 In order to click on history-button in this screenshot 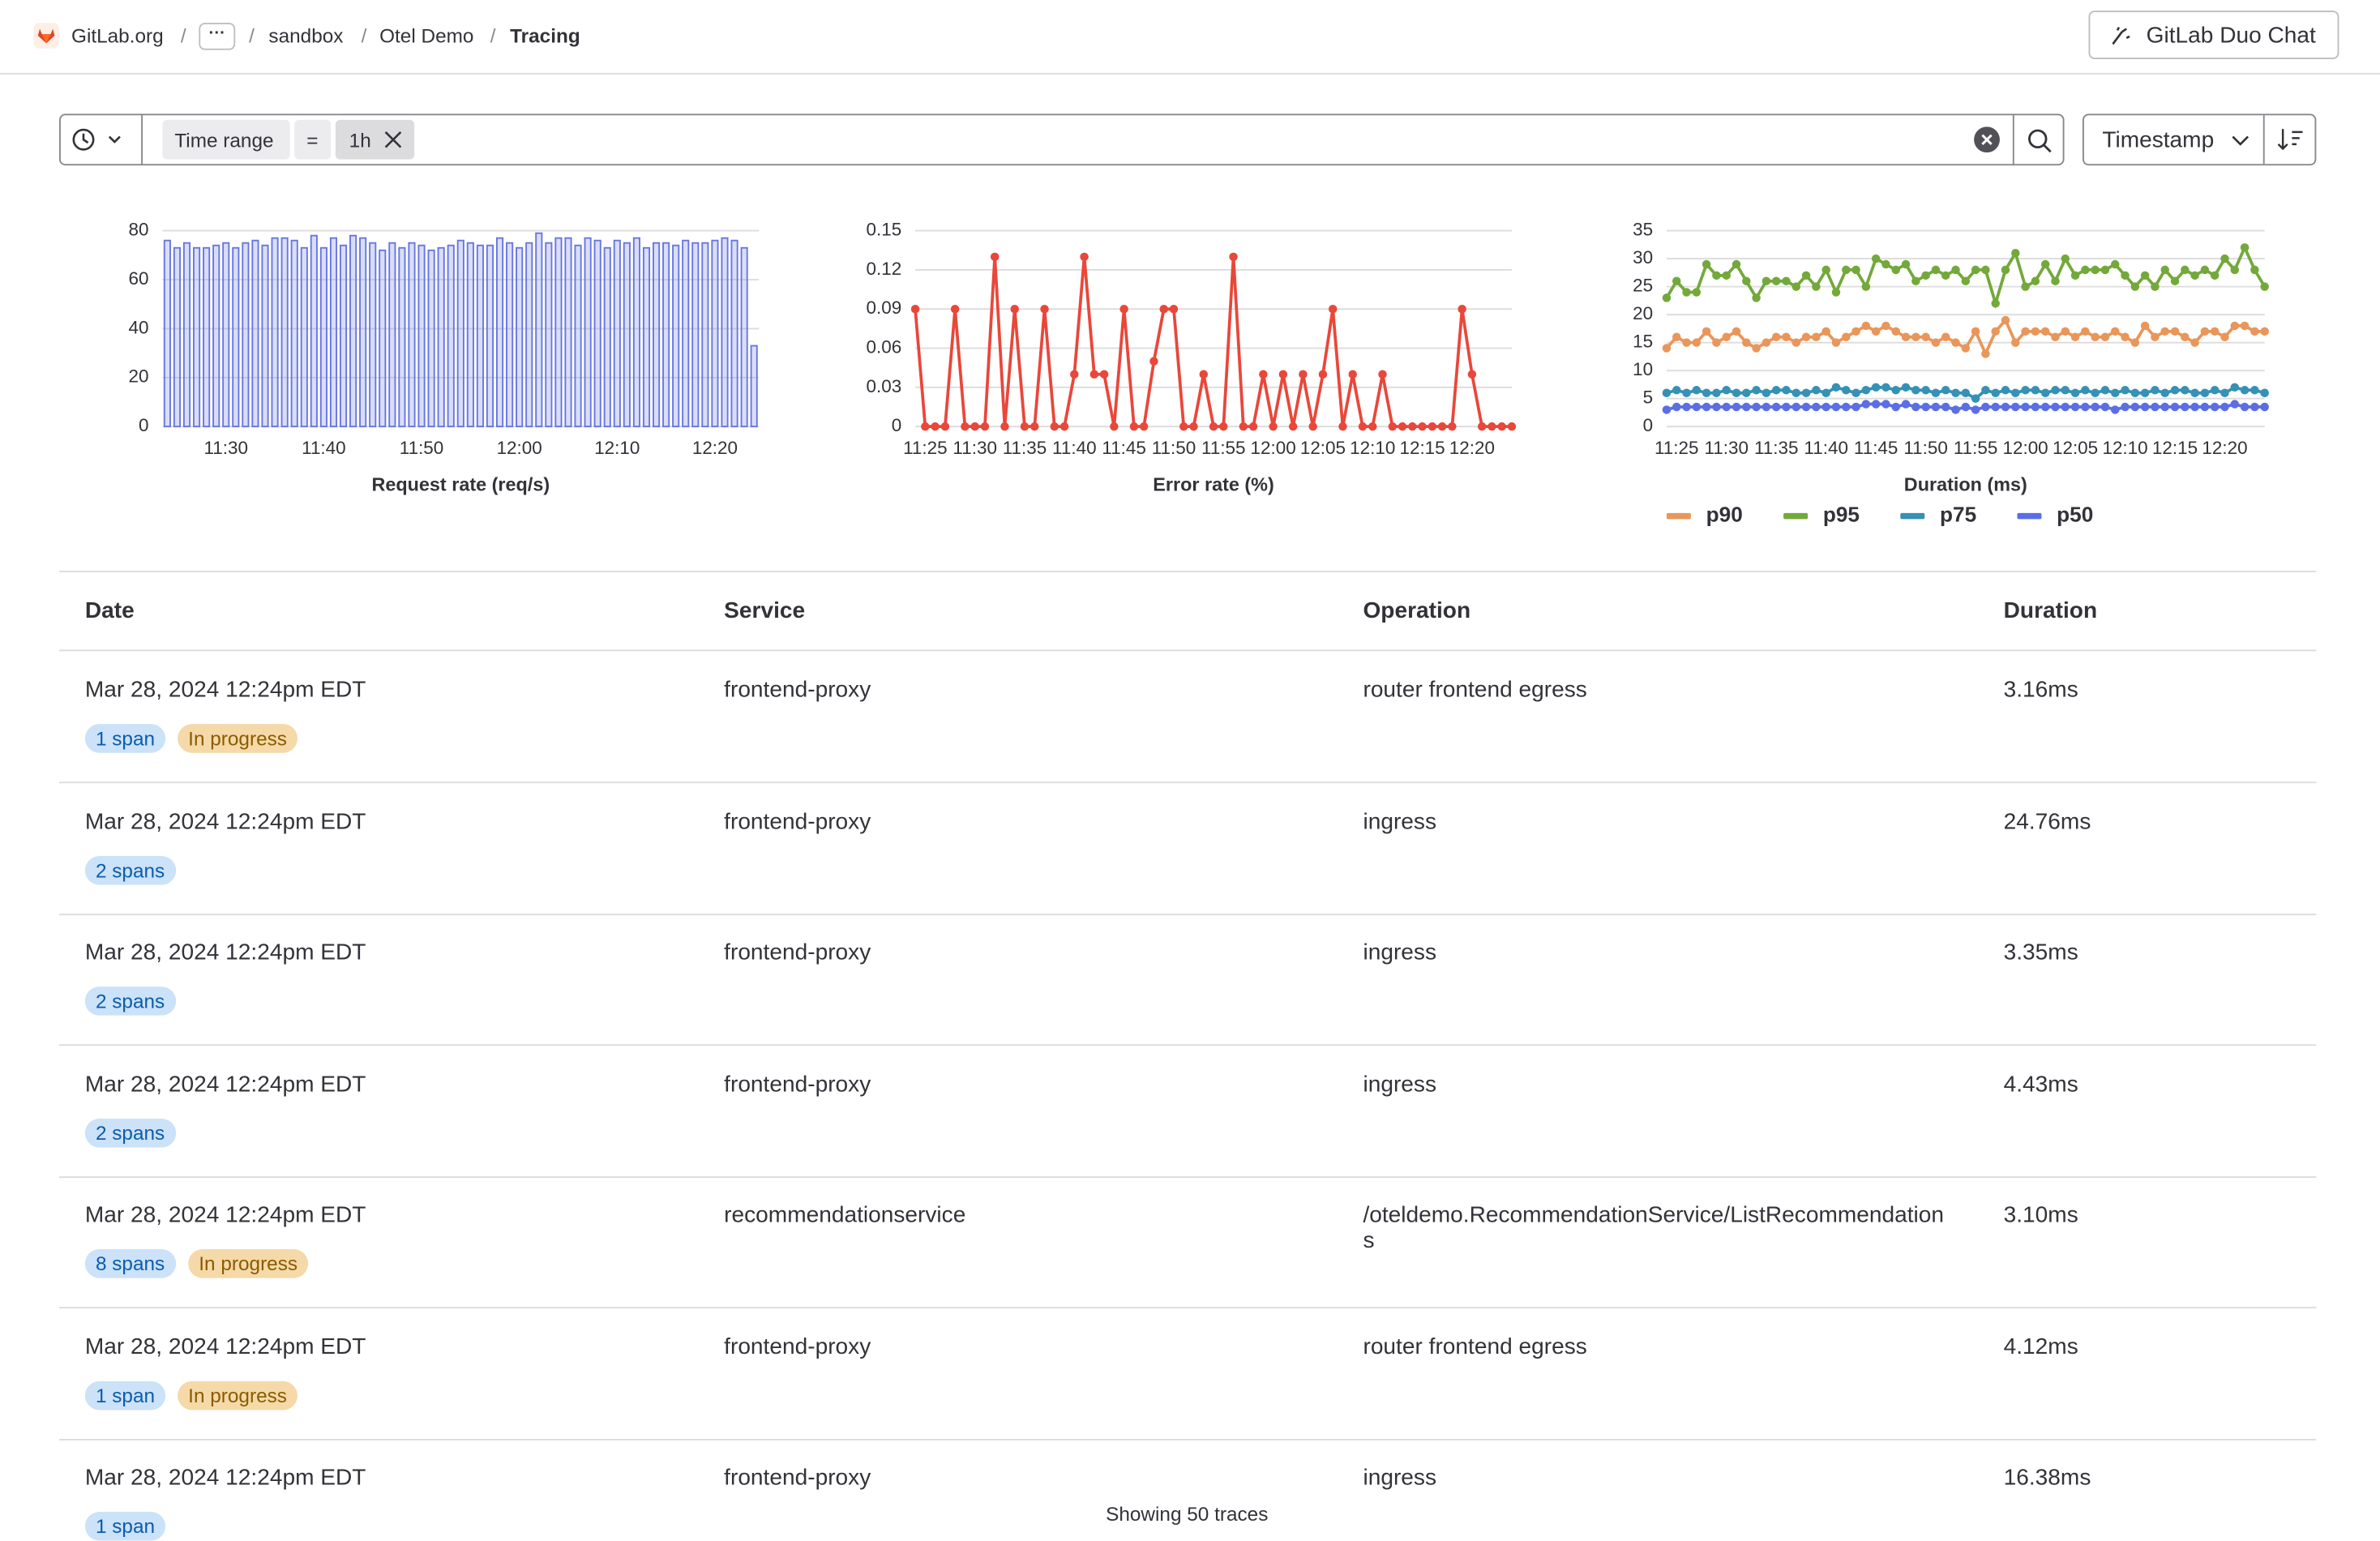, I will do `click(99, 139)`.